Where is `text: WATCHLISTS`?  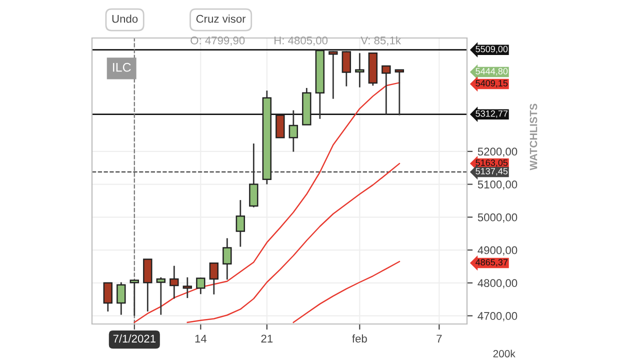 text: WATCHLISTS is located at coordinates (534, 137).